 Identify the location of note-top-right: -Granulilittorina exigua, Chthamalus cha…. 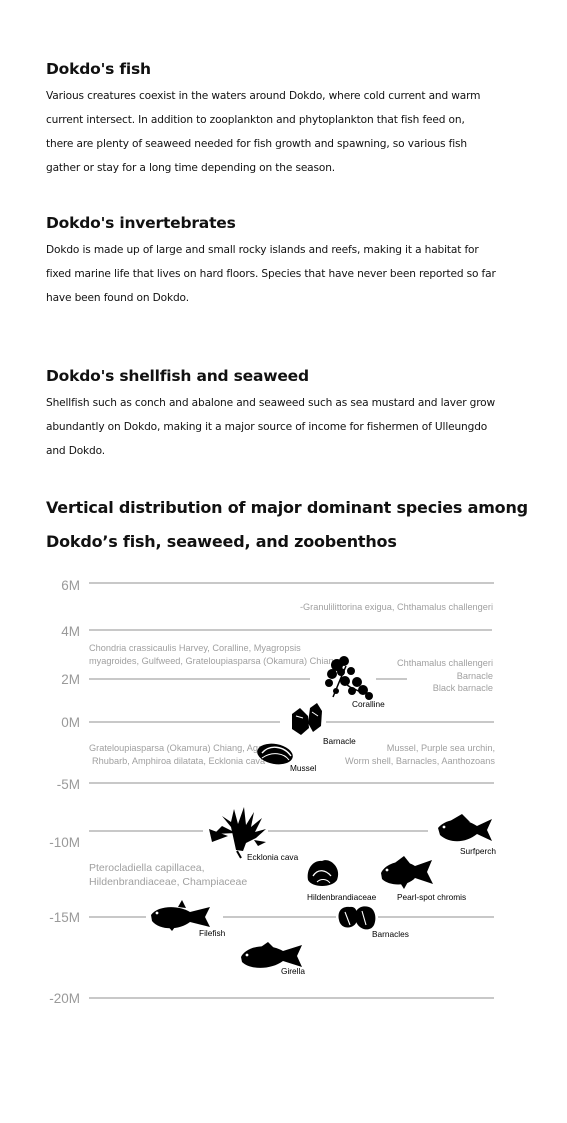
(396, 607).